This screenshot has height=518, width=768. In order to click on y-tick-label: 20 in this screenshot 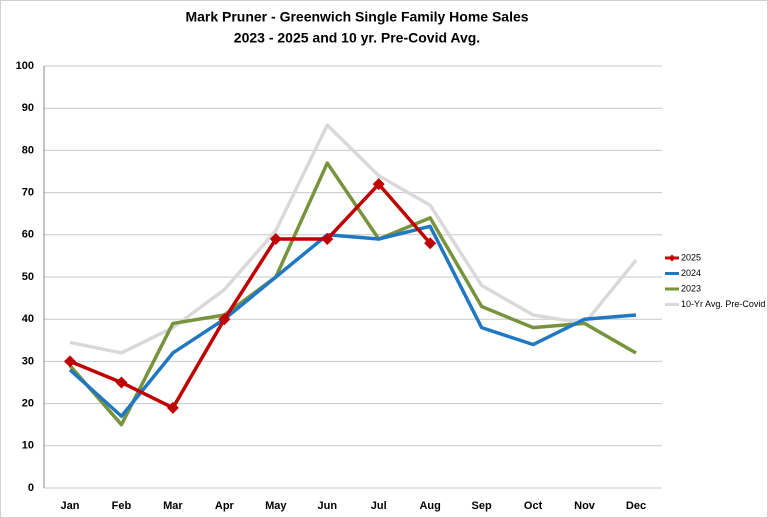, I will do `click(28, 404)`.